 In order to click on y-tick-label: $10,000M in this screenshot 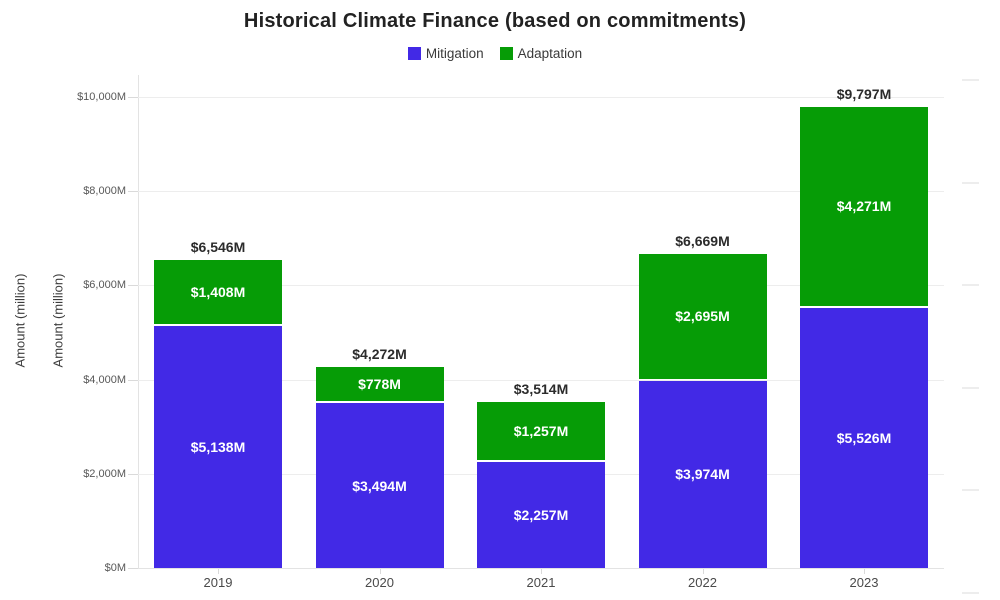, I will do `click(101, 97)`.